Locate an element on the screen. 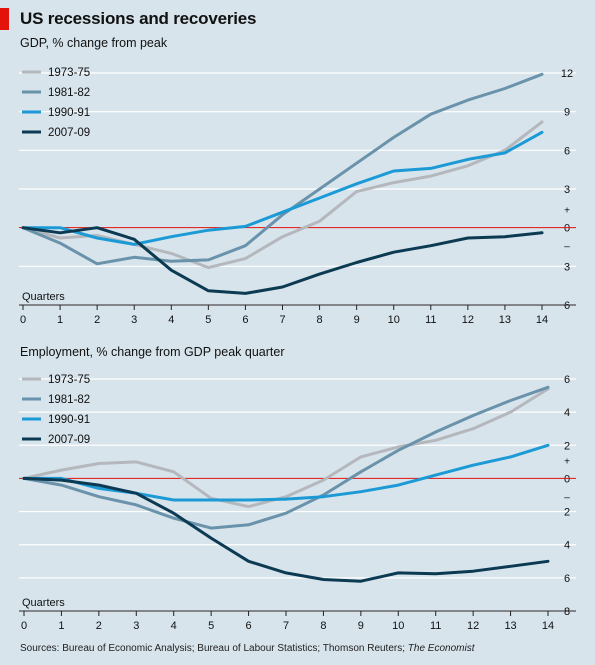  employment-x-tick-label: 4 is located at coordinates (174, 626).